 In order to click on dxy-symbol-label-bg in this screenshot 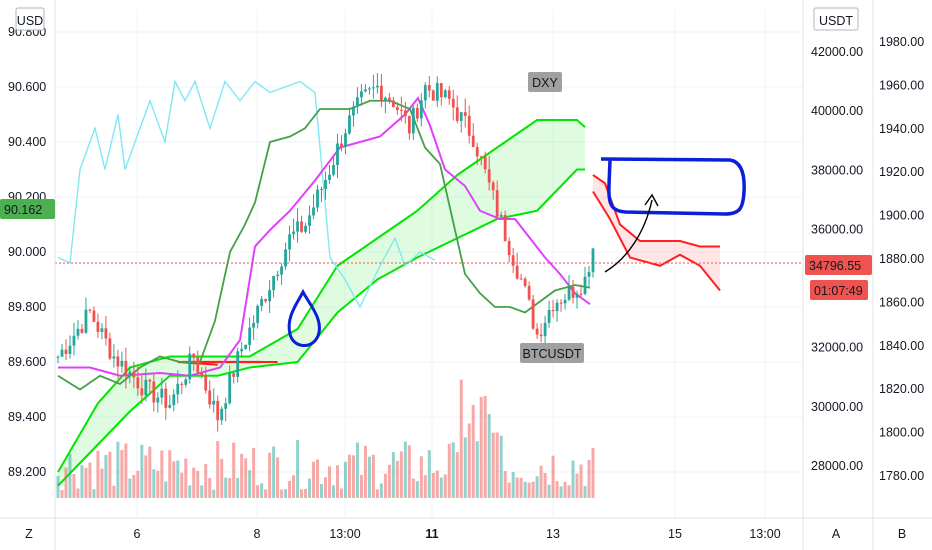, I will do `click(545, 82)`.